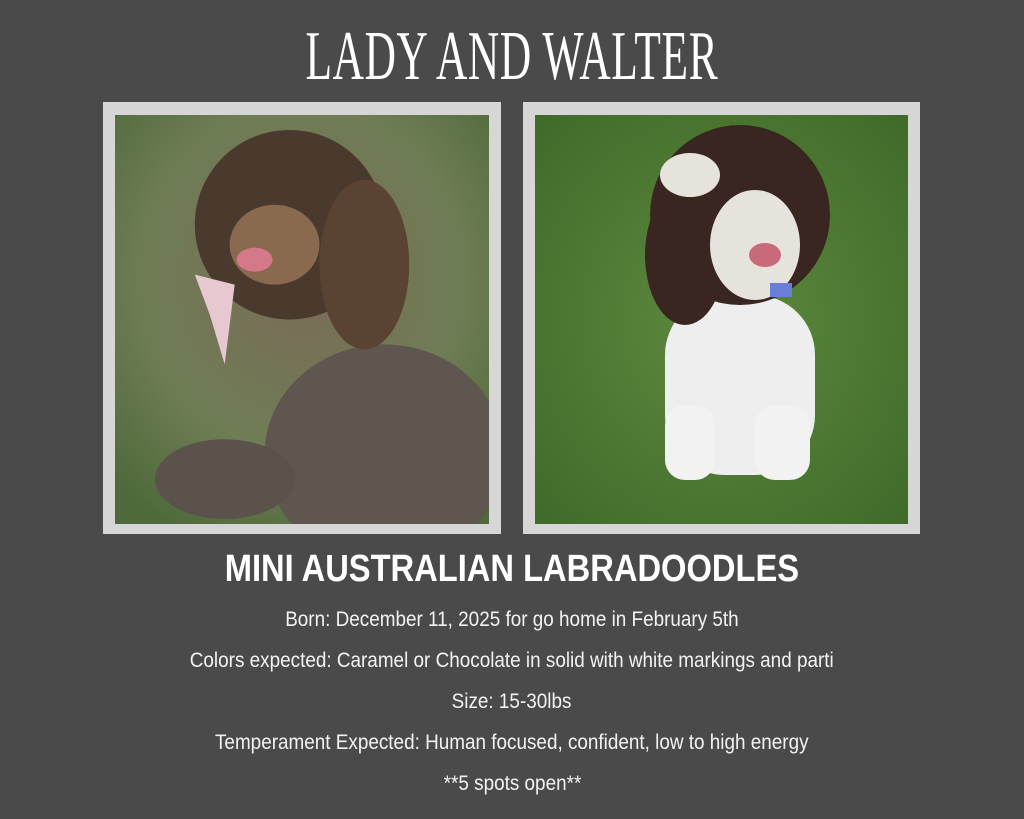 This screenshot has height=819, width=1024. What do you see at coordinates (512, 701) in the screenshot?
I see `size-detail: Size: 15-30lbs` at bounding box center [512, 701].